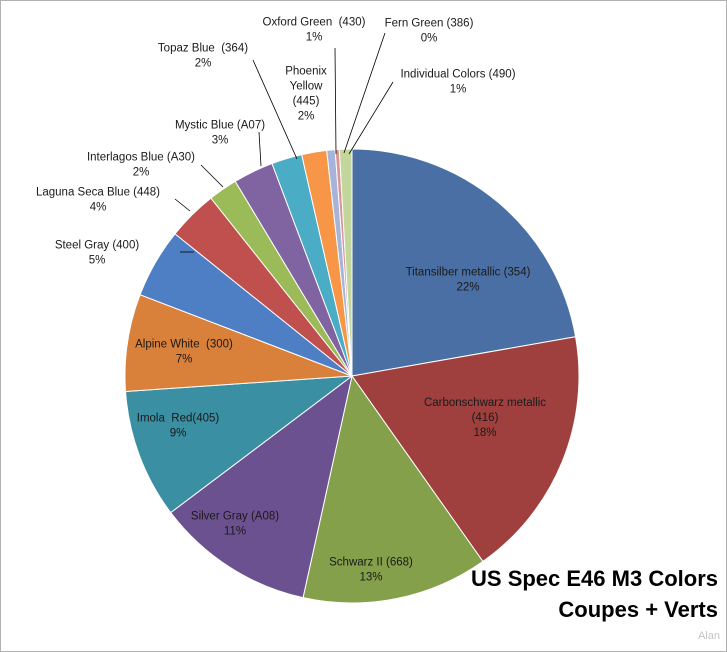 This screenshot has height=652, width=727. I want to click on chart-title-line-1: US Spec E46 M3 Colors, so click(594, 578).